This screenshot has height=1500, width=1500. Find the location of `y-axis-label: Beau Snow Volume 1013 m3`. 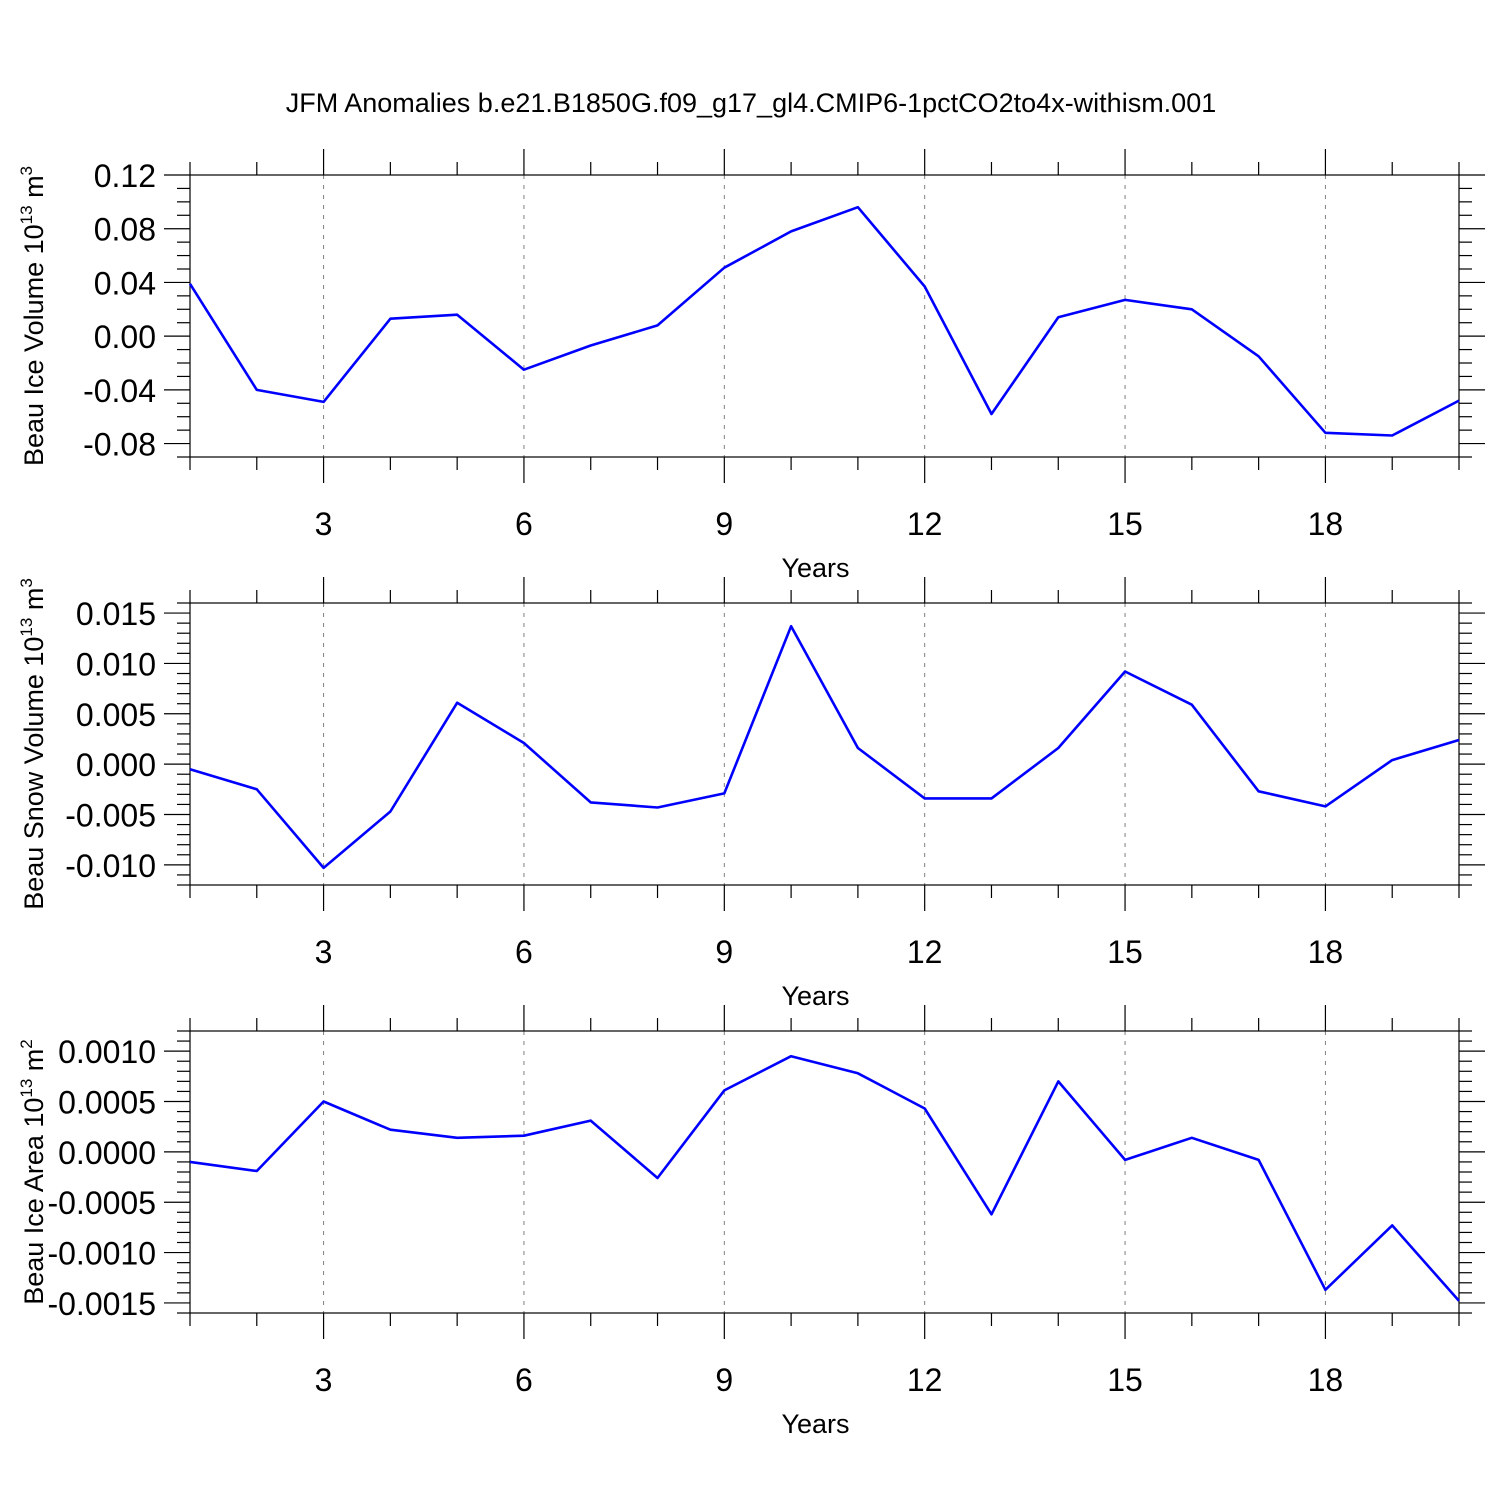

y-axis-label: Beau Snow Volume 1013 m3 is located at coordinates (33, 744).